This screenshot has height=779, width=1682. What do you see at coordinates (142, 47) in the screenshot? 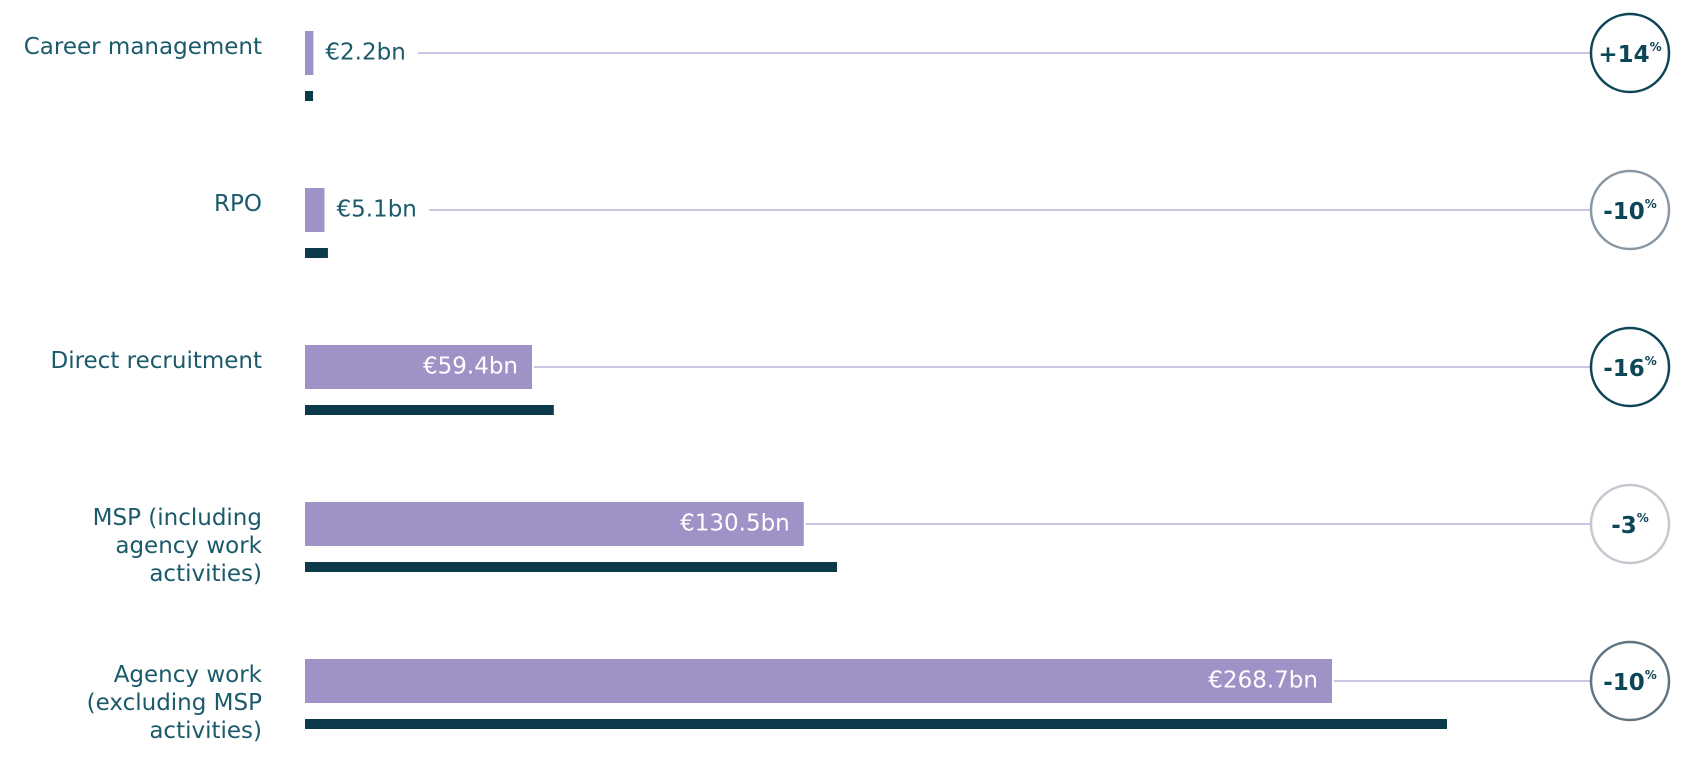
I see `category-label: Career management` at bounding box center [142, 47].